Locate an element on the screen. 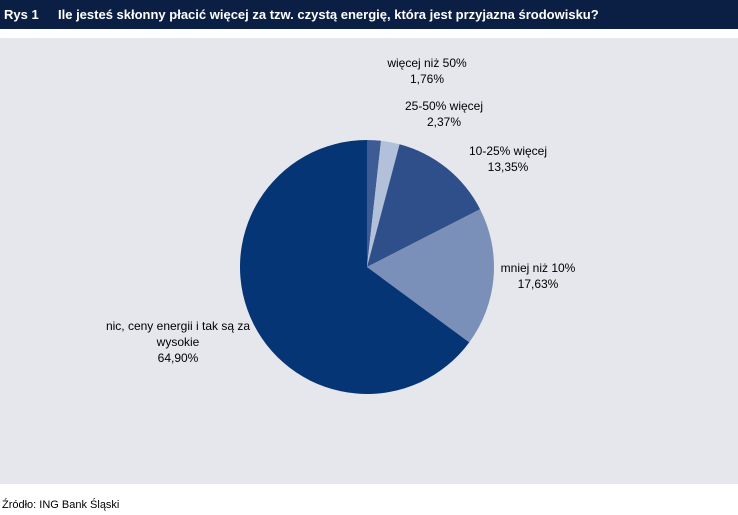 The width and height of the screenshot is (738, 515). value-label: 13,35% is located at coordinates (508, 167).